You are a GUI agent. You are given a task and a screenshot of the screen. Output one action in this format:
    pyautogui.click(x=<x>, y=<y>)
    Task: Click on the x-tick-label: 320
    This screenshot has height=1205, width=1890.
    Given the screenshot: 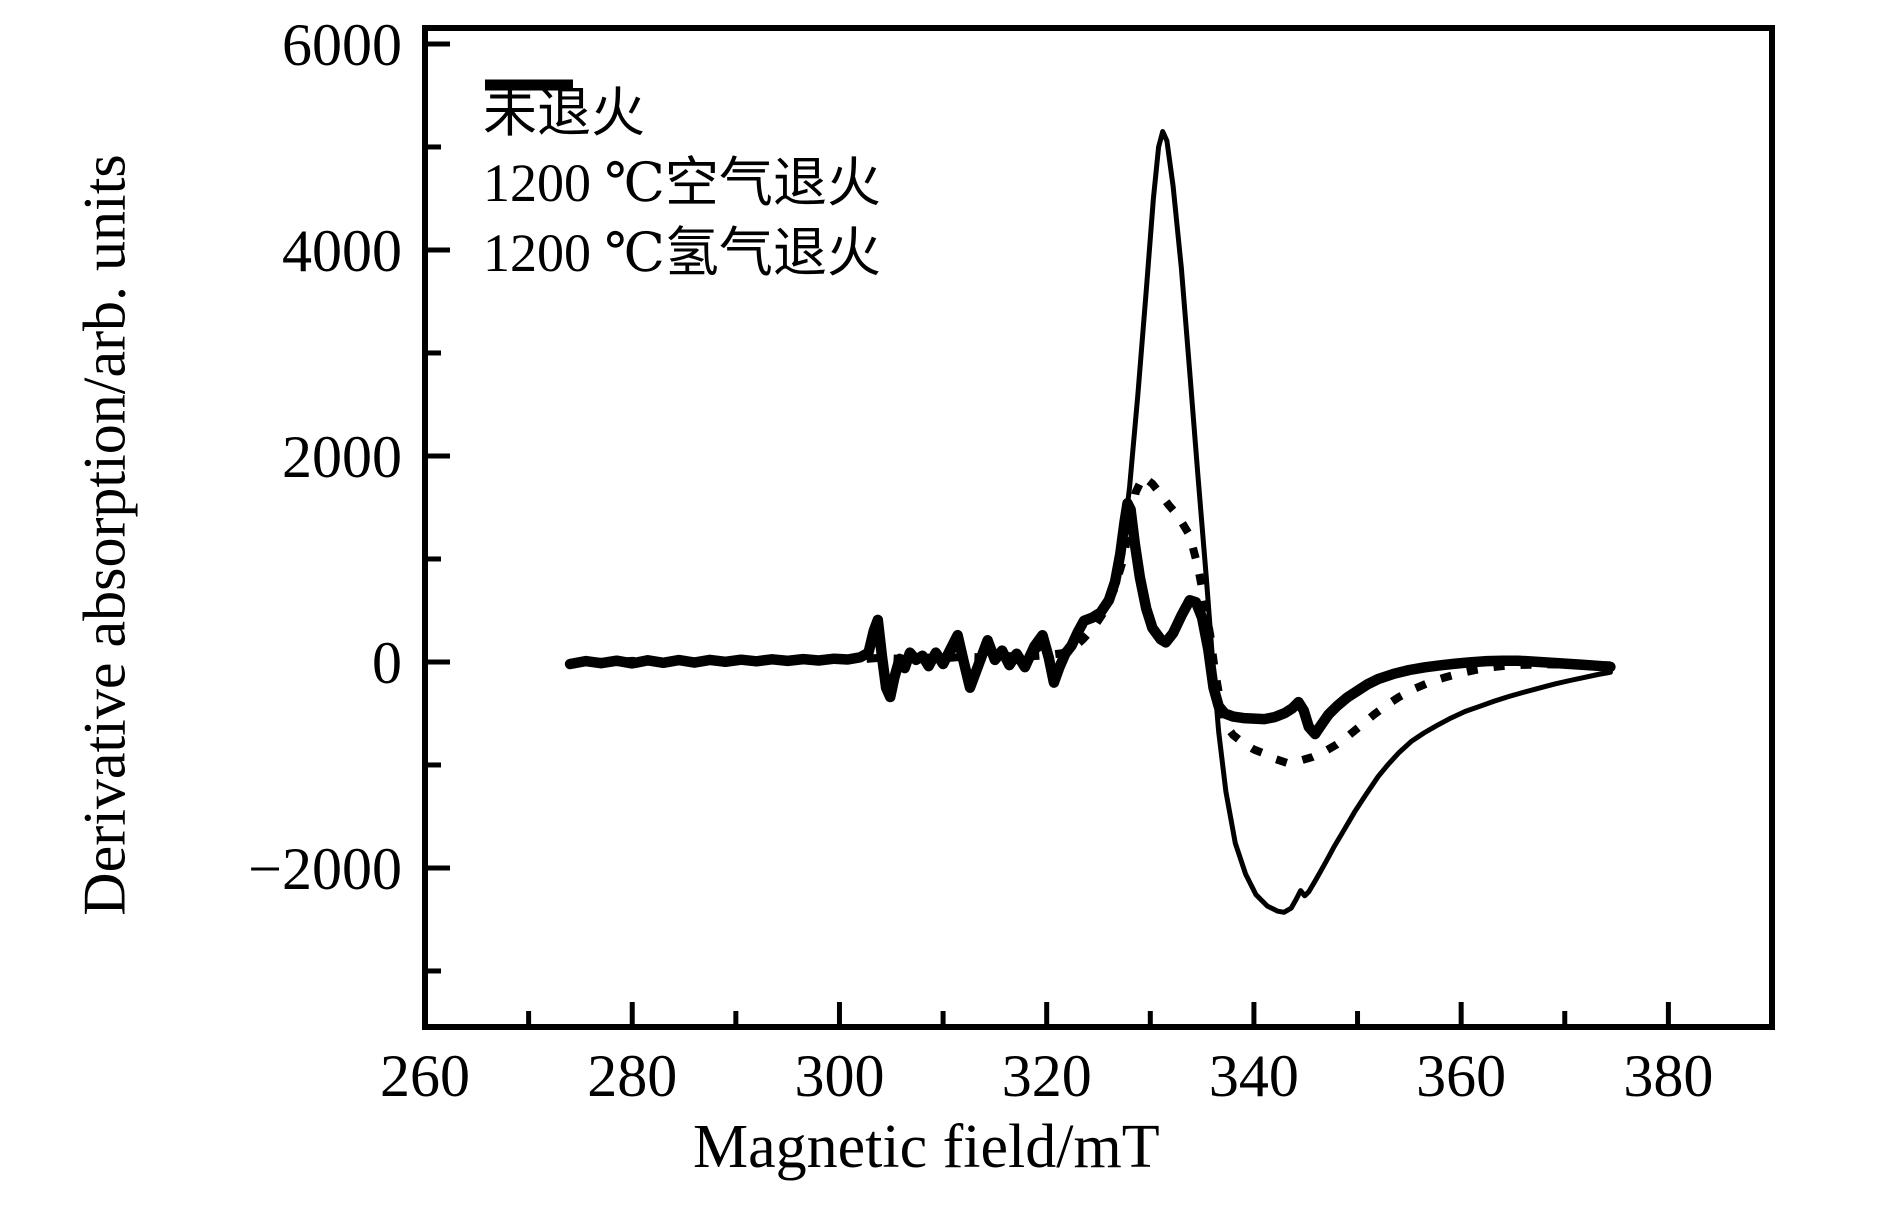 What is the action you would take?
    pyautogui.click(x=1047, y=1076)
    